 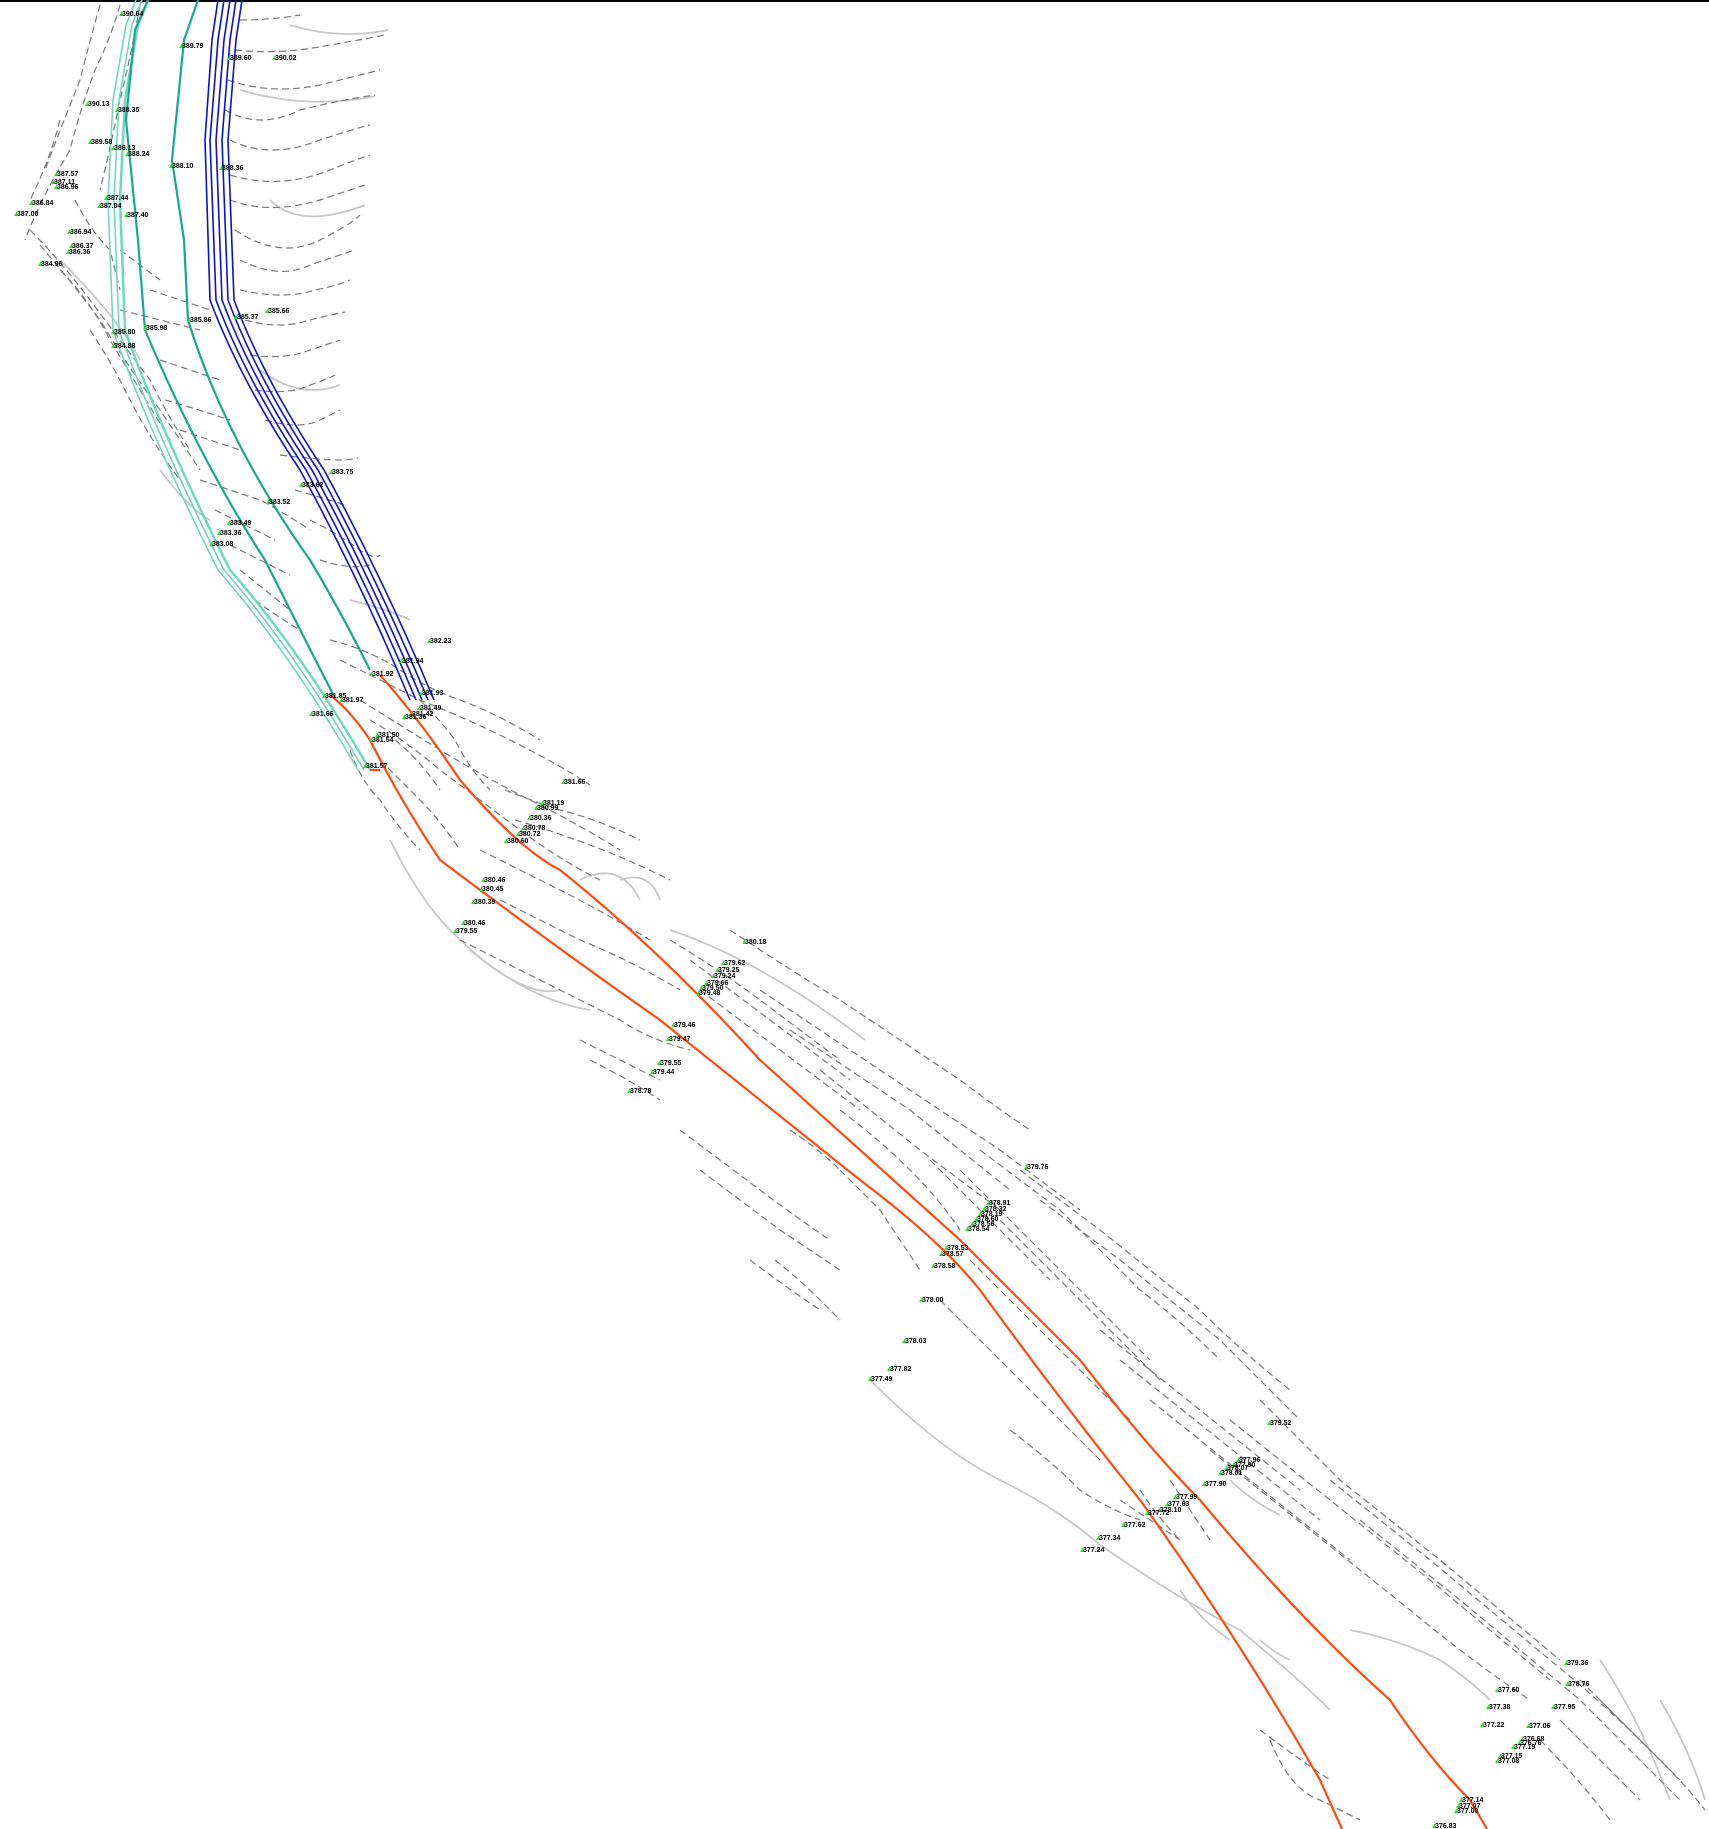 What do you see at coordinates (81, 246) in the screenshot?
I see `spot-elevation: 386.37` at bounding box center [81, 246].